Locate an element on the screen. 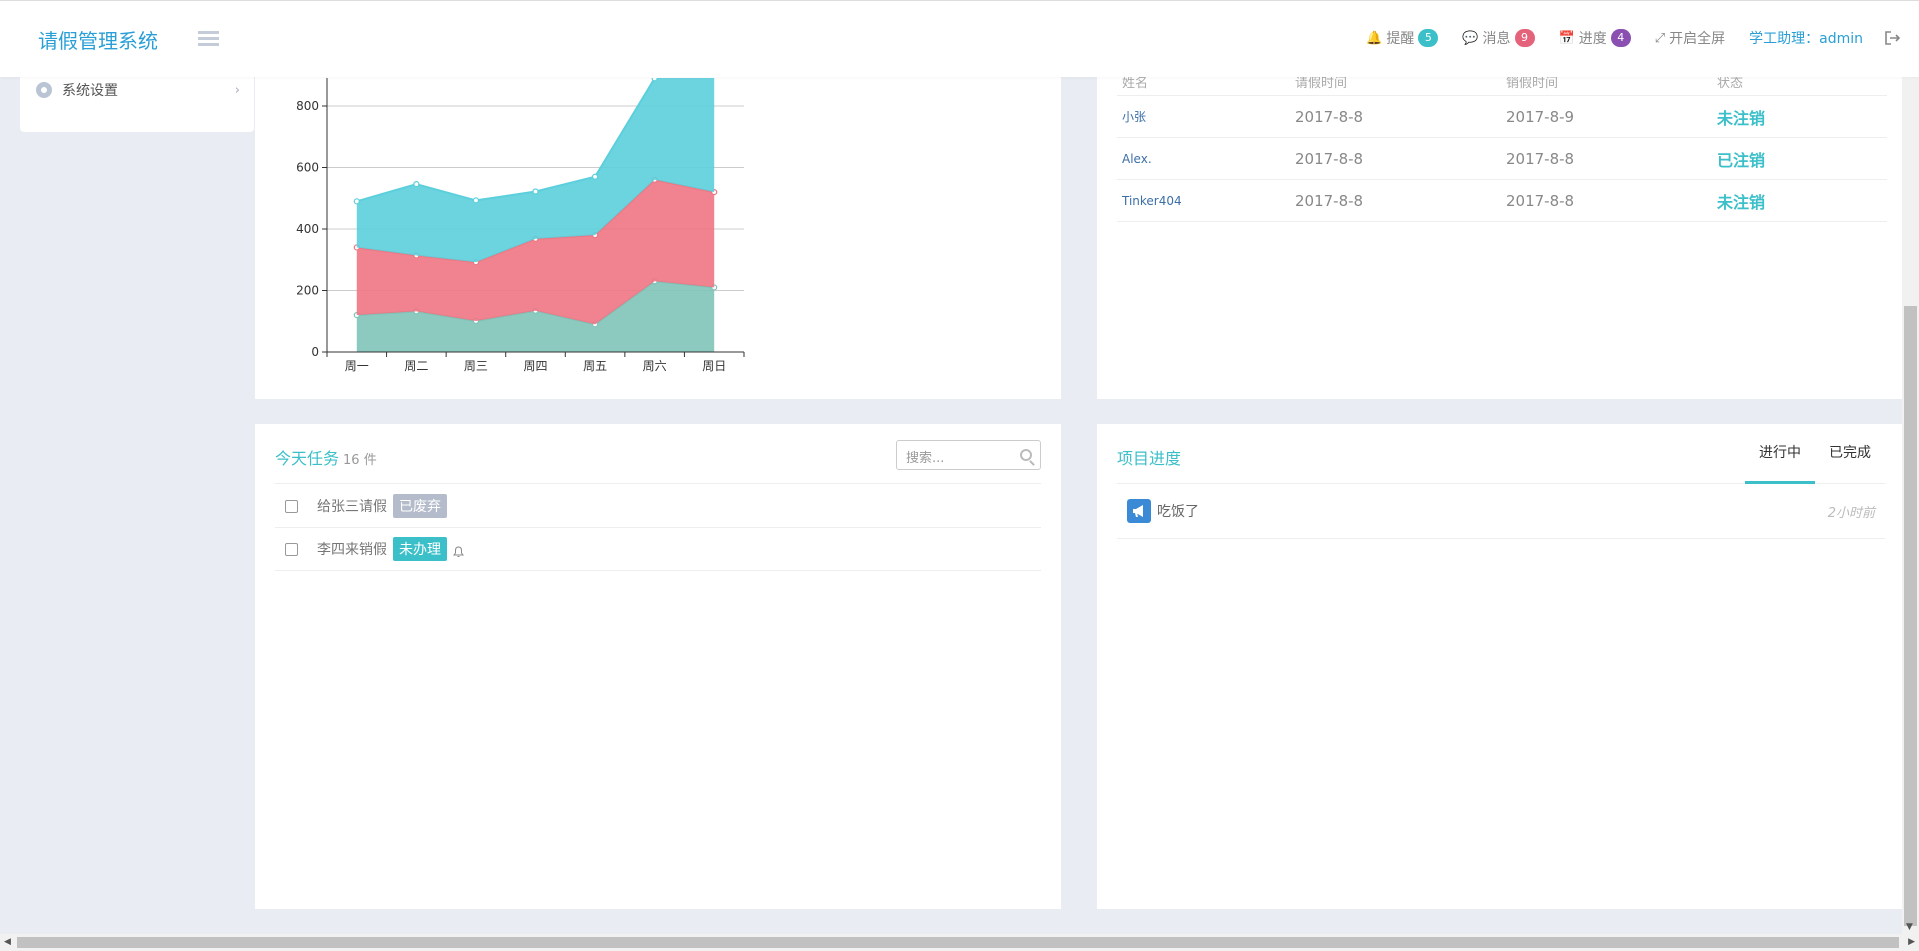 Image resolution: width=1919 pixels, height=951 pixels. reminders-count-badge: 5 is located at coordinates (1428, 38).